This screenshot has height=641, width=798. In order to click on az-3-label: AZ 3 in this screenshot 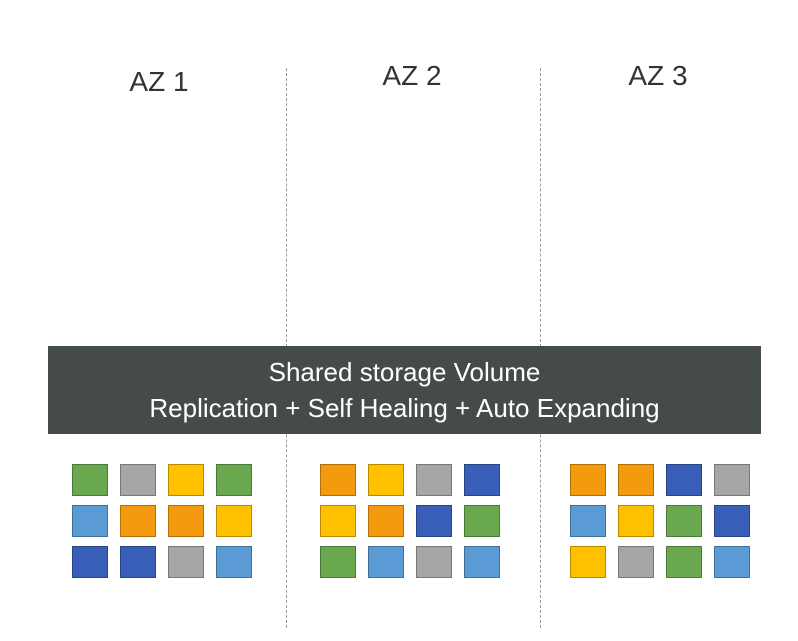, I will do `click(658, 75)`.